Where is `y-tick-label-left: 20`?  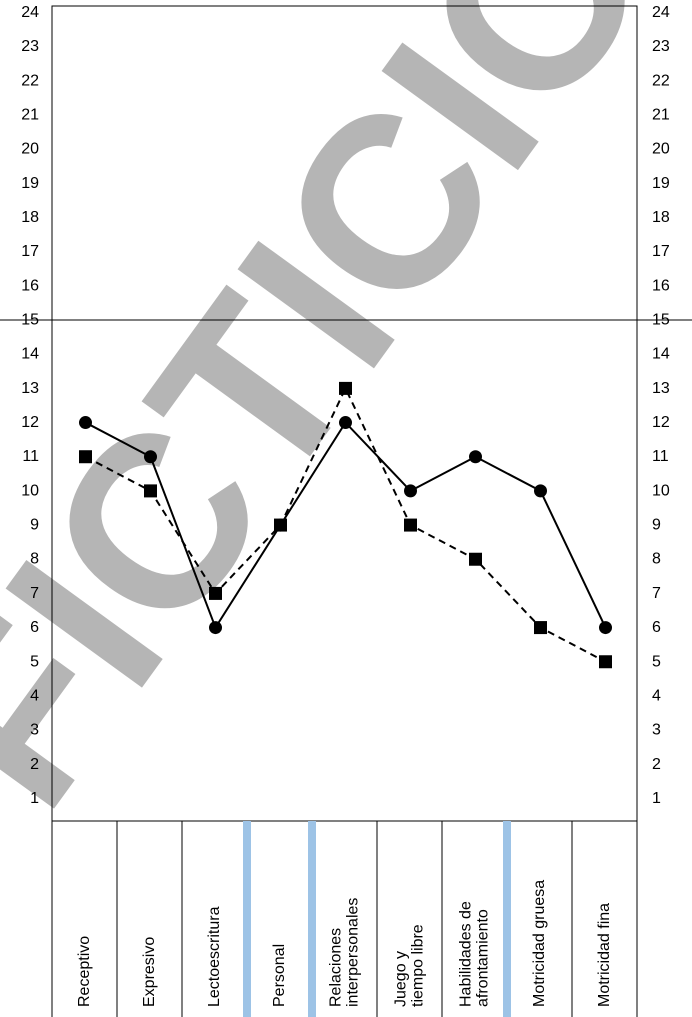 y-tick-label-left: 20 is located at coordinates (30, 149).